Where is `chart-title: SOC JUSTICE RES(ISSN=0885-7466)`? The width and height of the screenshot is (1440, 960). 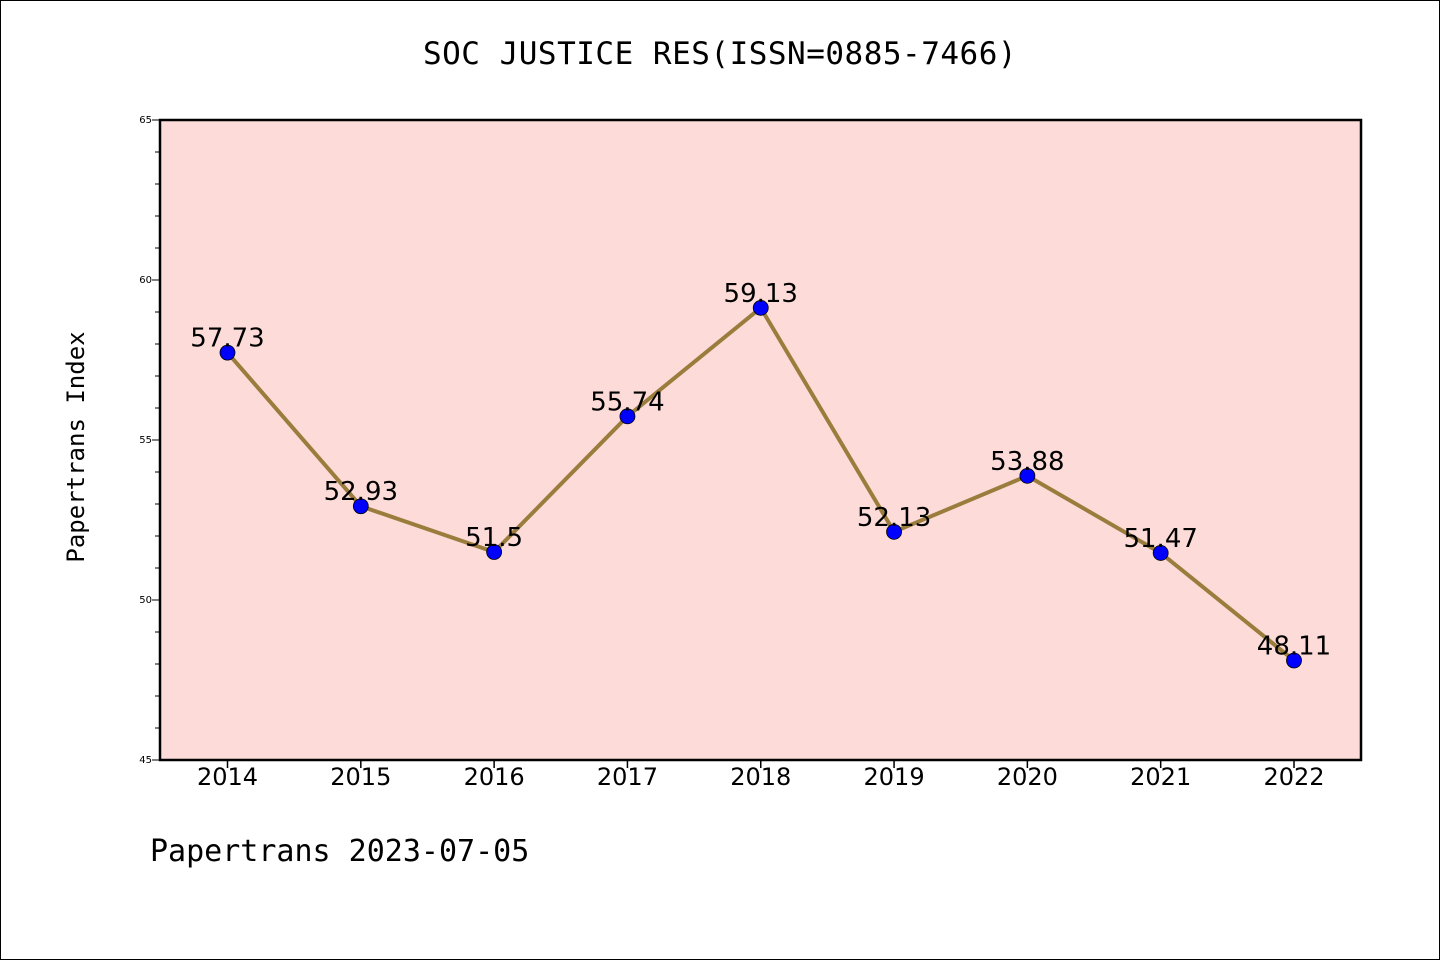 chart-title: SOC JUSTICE RES(ISSN=0885-7466) is located at coordinates (720, 54).